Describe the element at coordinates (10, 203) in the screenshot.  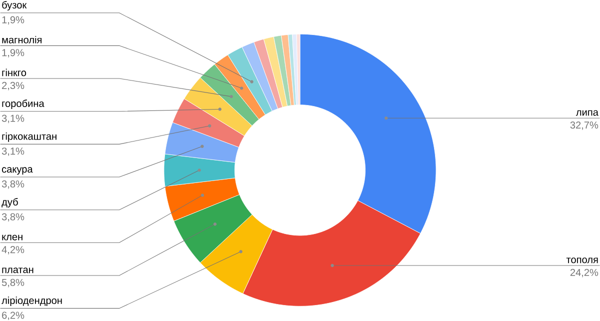
I see `slice-label: дуб` at that location.